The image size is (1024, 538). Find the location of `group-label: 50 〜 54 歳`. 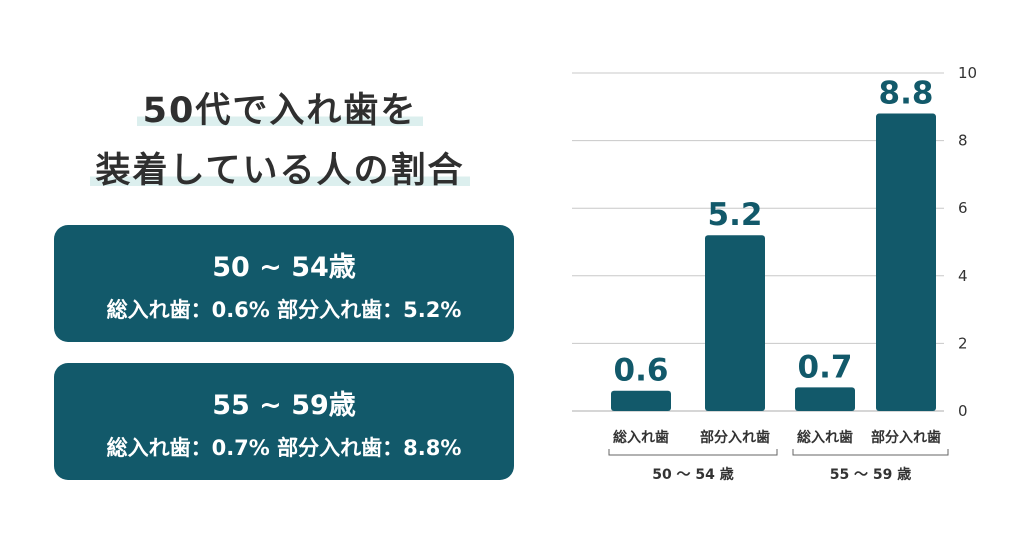

group-label: 50 〜 54 歳 is located at coordinates (693, 474).